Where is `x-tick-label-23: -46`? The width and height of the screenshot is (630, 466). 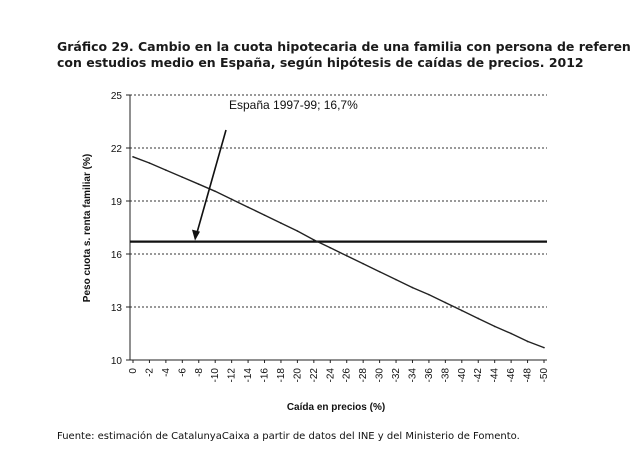
x-tick-label-23: -46 is located at coordinates (511, 375).